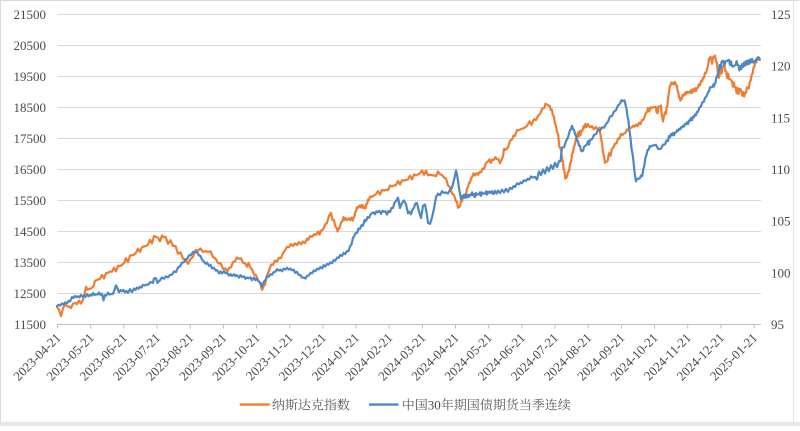 The width and height of the screenshot is (800, 431). What do you see at coordinates (781, 66) in the screenshot?
I see `svg-text: 120` at bounding box center [781, 66].